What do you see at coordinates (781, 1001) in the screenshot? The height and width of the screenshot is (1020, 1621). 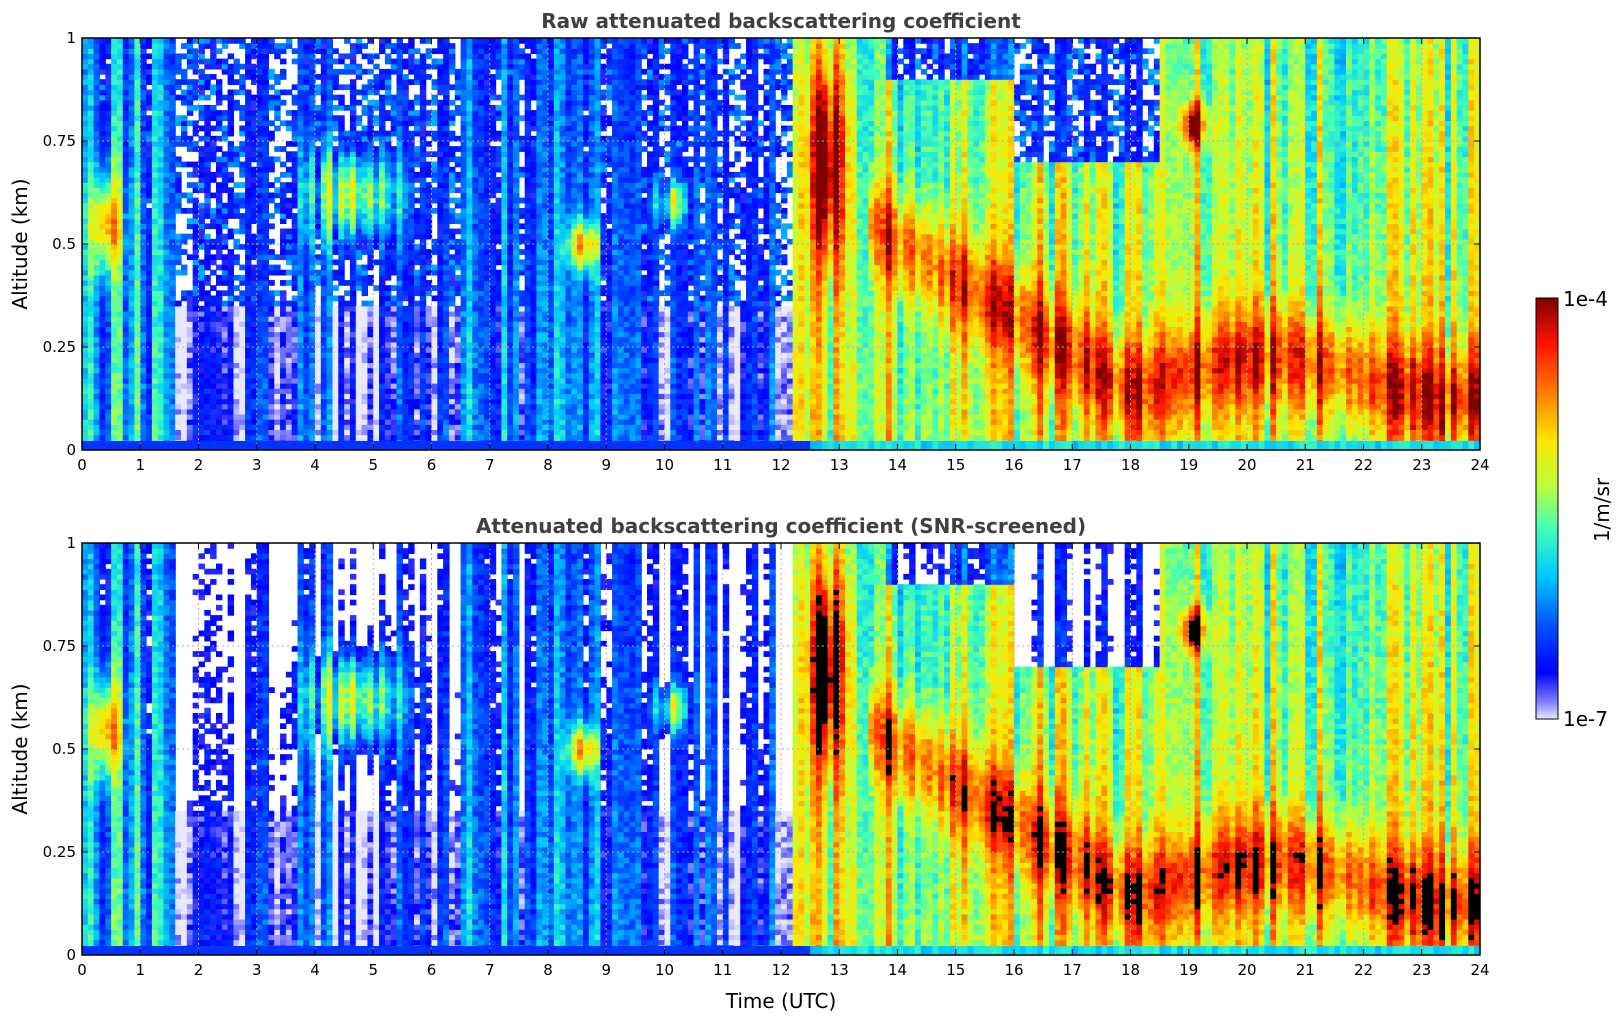 I see `panel-screened-xlabel: Time (UTC)` at bounding box center [781, 1001].